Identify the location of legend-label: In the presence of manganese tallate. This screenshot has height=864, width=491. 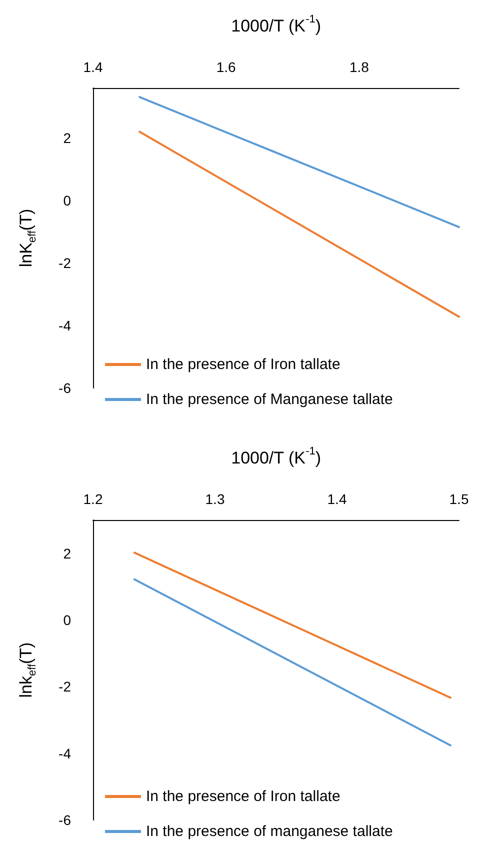
(269, 831).